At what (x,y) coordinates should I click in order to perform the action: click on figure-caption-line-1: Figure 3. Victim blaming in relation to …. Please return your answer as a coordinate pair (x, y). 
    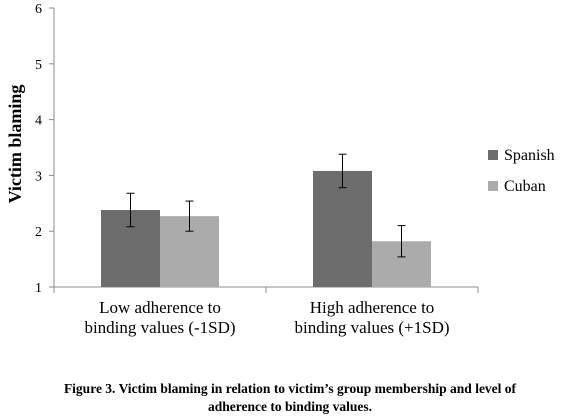
    Looking at the image, I should click on (290, 388).